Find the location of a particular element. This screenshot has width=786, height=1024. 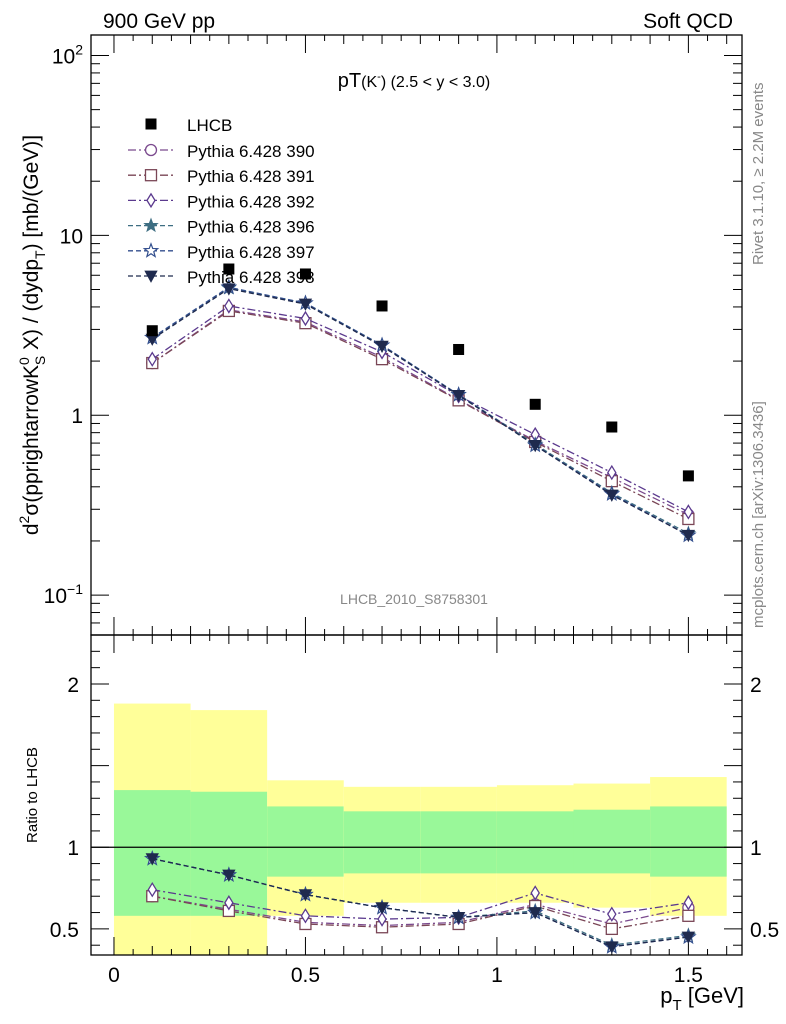

ratio-tick-label-right-1: 1 is located at coordinates (756, 848).